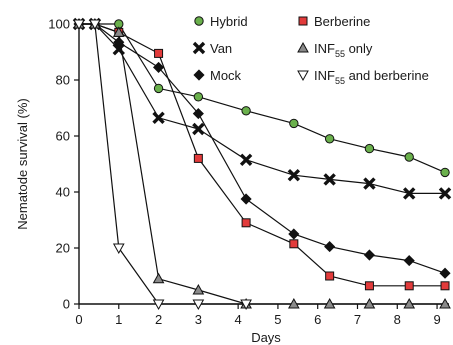 Image resolution: width=453 pixels, height=345 pixels. I want to click on legend-label-1: Van, so click(221, 48).